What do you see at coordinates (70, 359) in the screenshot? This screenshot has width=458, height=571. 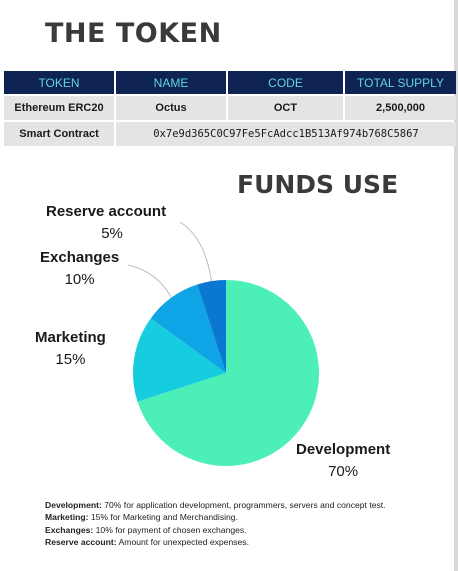 I see `slice-pct-marketing: 15%` at bounding box center [70, 359].